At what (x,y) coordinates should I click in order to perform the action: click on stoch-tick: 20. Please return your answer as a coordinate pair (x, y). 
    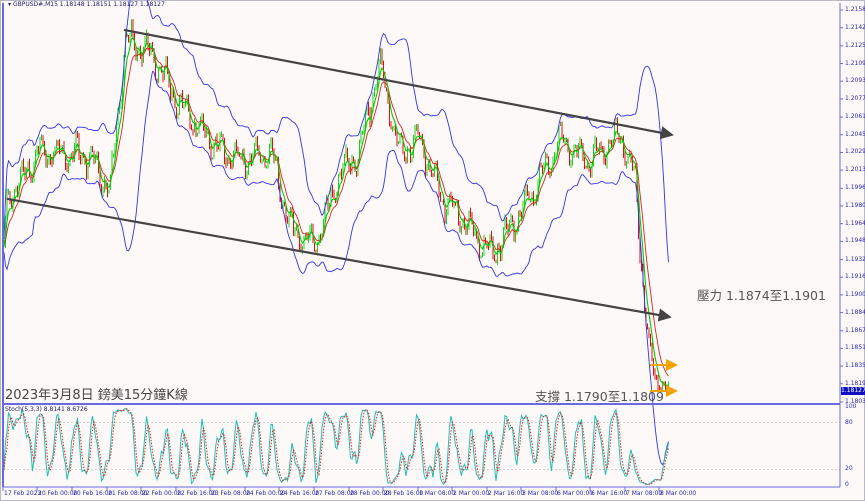
    Looking at the image, I should click on (849, 469).